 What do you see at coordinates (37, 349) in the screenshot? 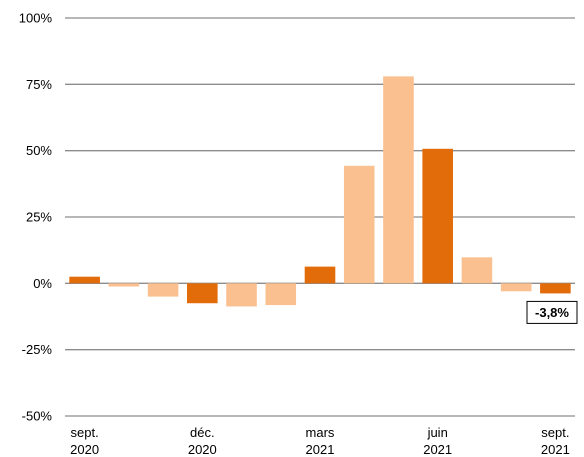
I see `y-tick-label: -25%` at bounding box center [37, 349].